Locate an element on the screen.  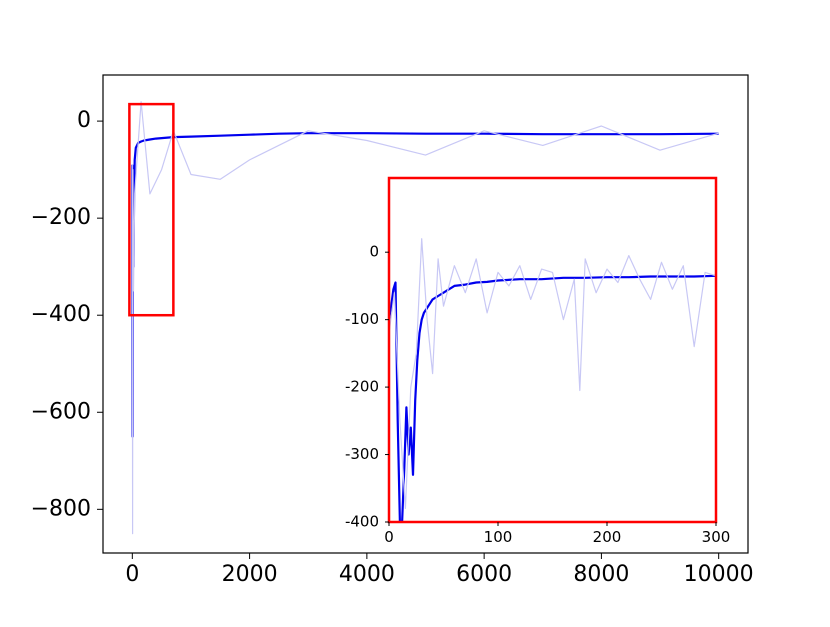
inset-ytick-label: 0 is located at coordinates (374, 252).